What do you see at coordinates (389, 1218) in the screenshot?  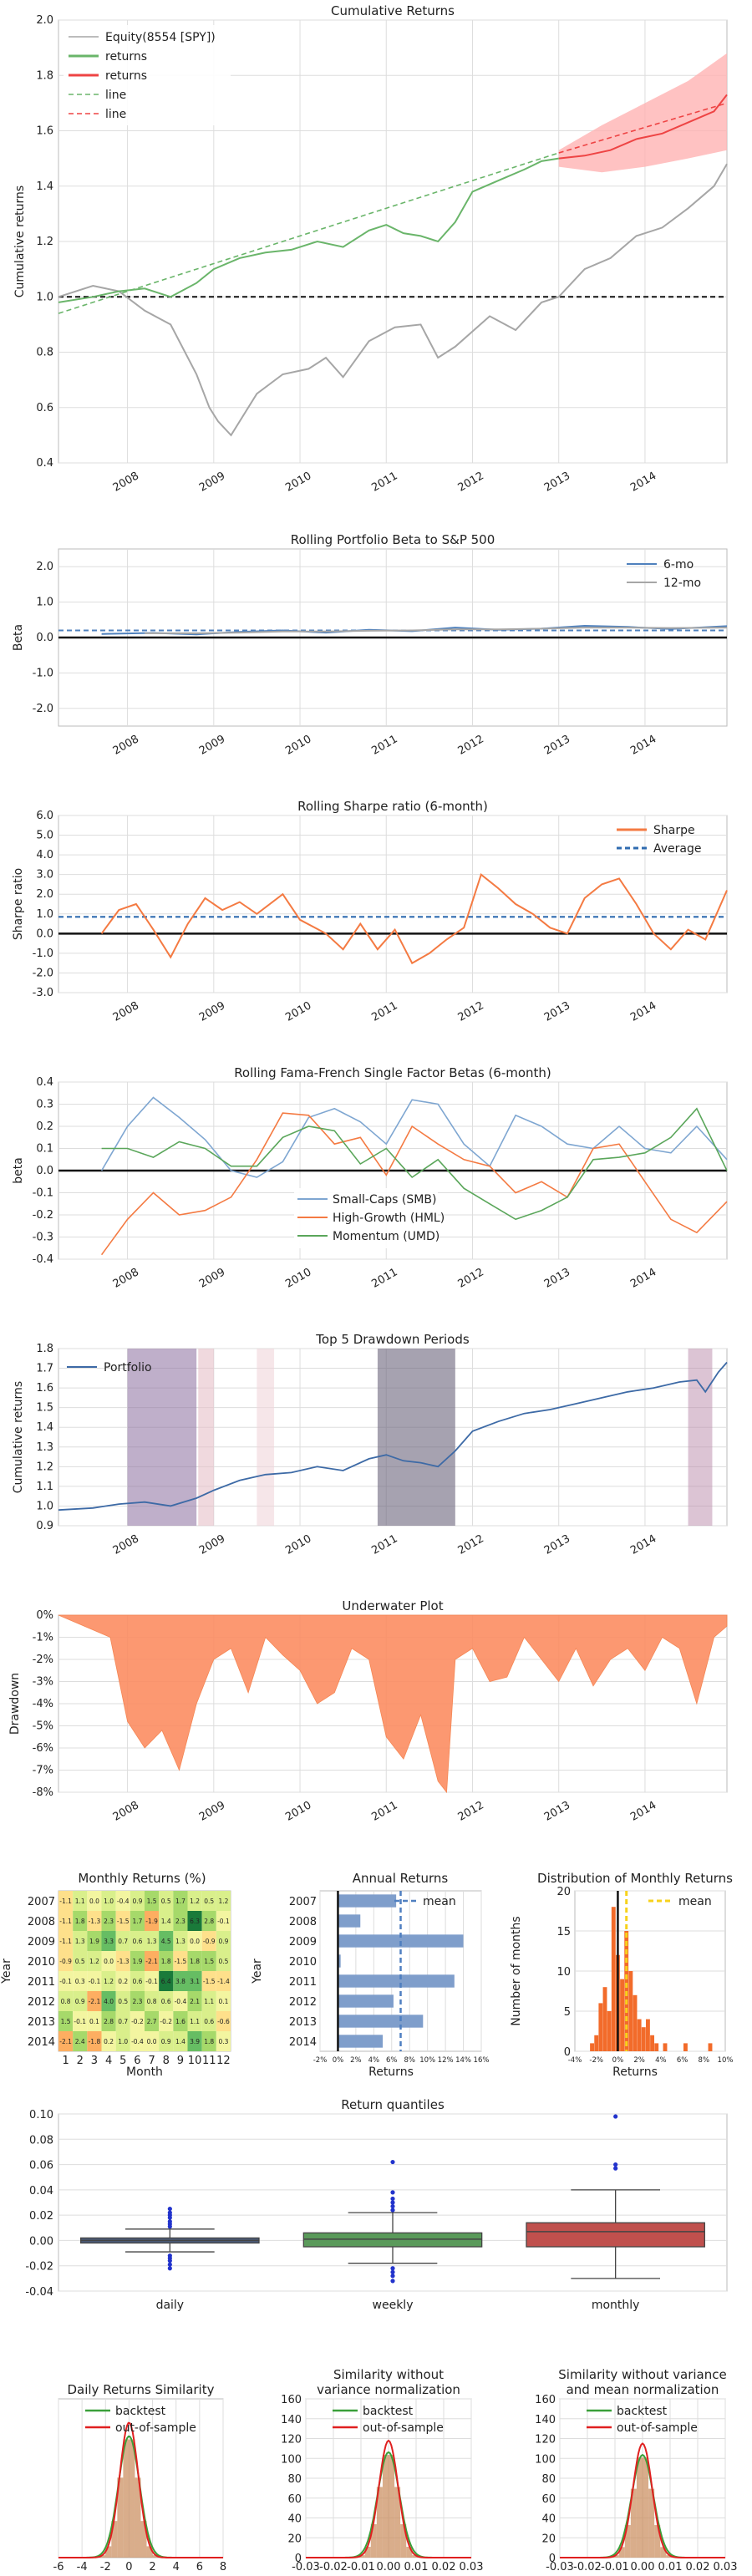 I see `famafrench-legend-label: High-Growth (HML)` at bounding box center [389, 1218].